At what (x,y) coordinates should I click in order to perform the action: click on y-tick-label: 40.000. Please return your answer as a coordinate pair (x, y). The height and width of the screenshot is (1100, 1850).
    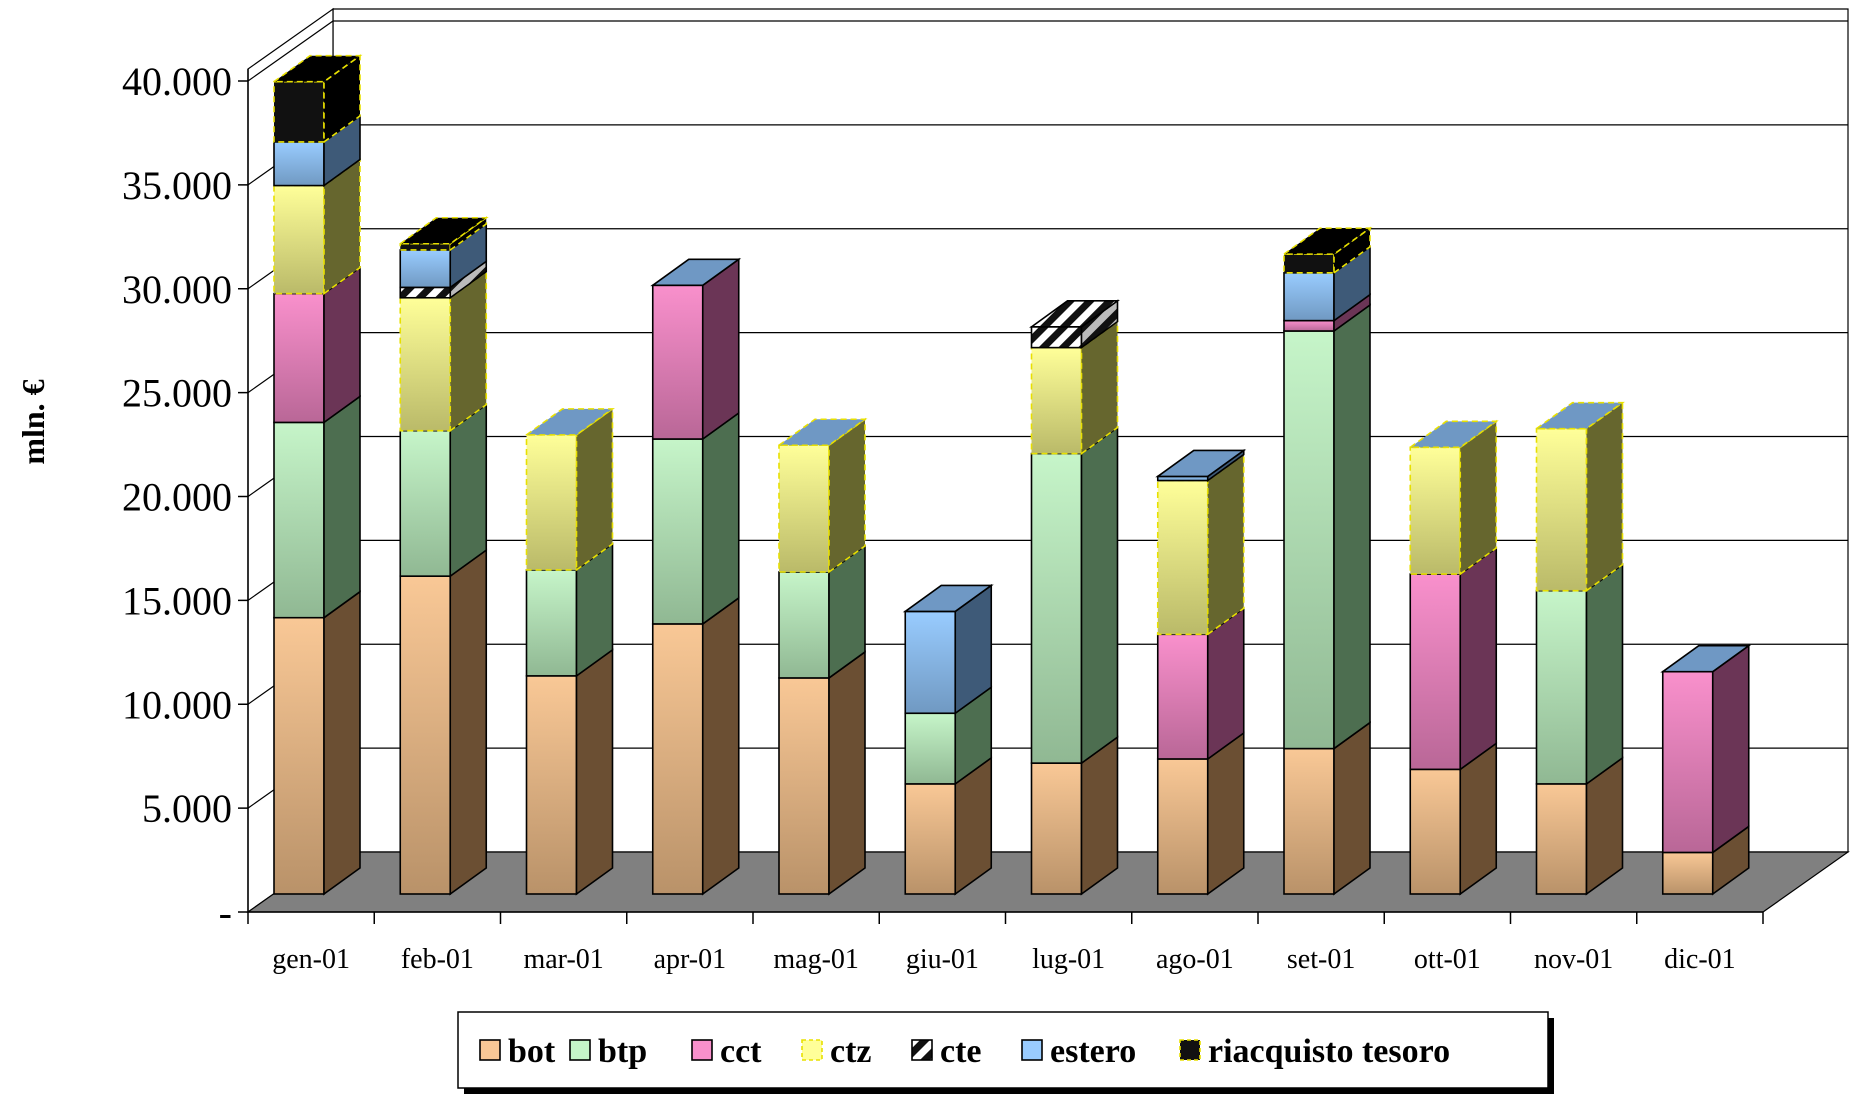
    Looking at the image, I should click on (177, 81).